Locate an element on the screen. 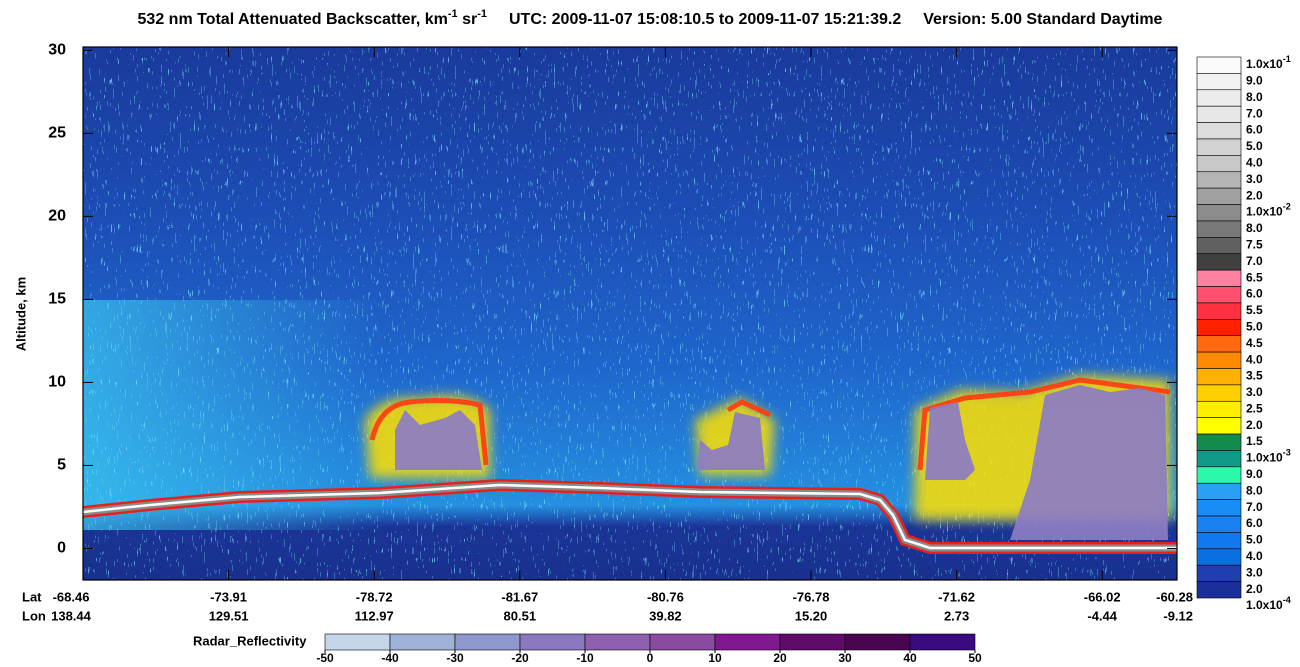 This screenshot has height=667, width=1300. x-row-name: Lon is located at coordinates (34, 615).